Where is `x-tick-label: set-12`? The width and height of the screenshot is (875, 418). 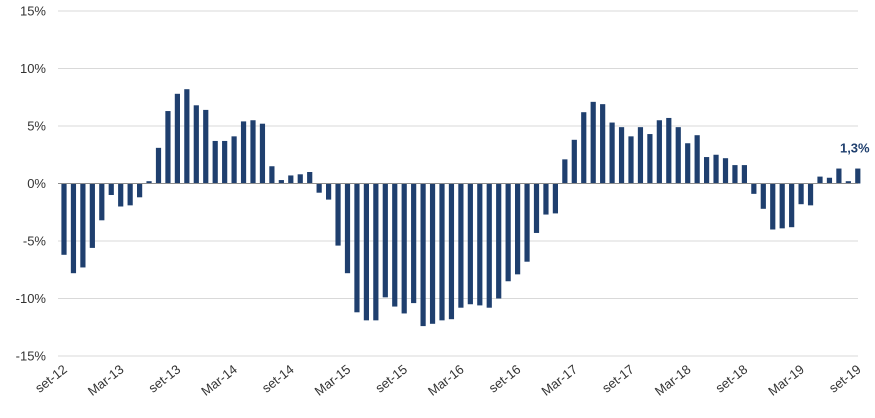
x-tick-label: set-12 is located at coordinates (51, 379).